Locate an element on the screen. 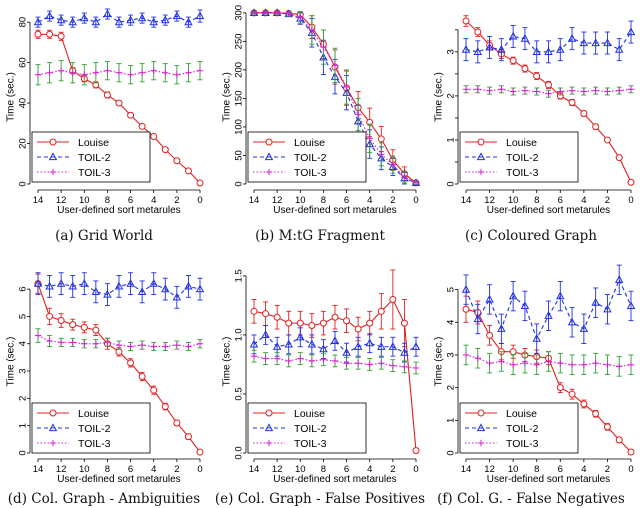 This screenshot has width=640, height=508. caption: (b) M:tG Fragment is located at coordinates (320, 236).